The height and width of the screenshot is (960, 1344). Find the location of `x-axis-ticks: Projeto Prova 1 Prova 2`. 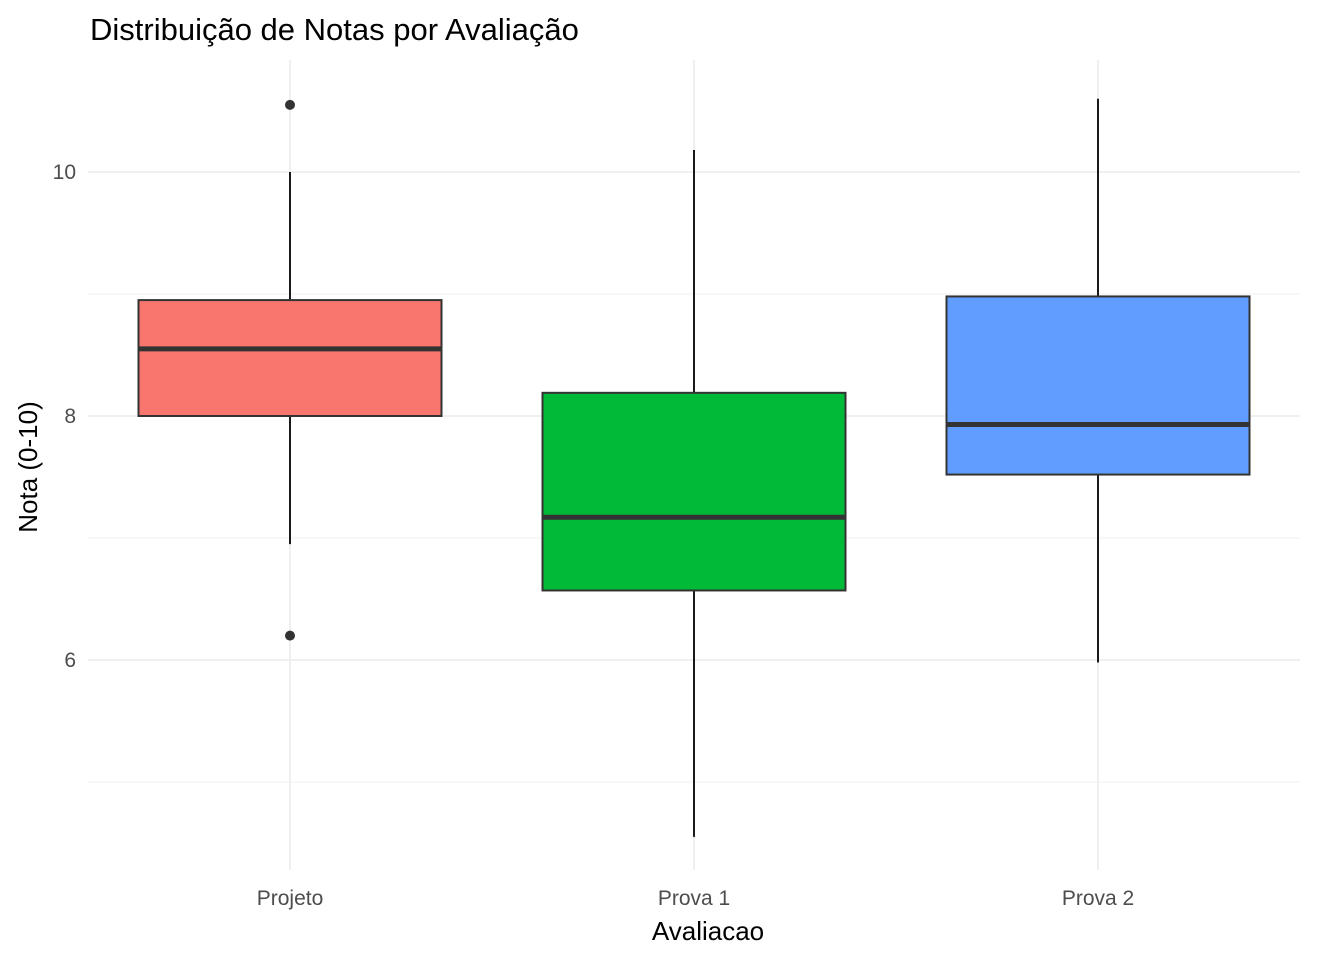

x-axis-ticks: Projeto Prova 1 Prova 2 is located at coordinates (695, 898).